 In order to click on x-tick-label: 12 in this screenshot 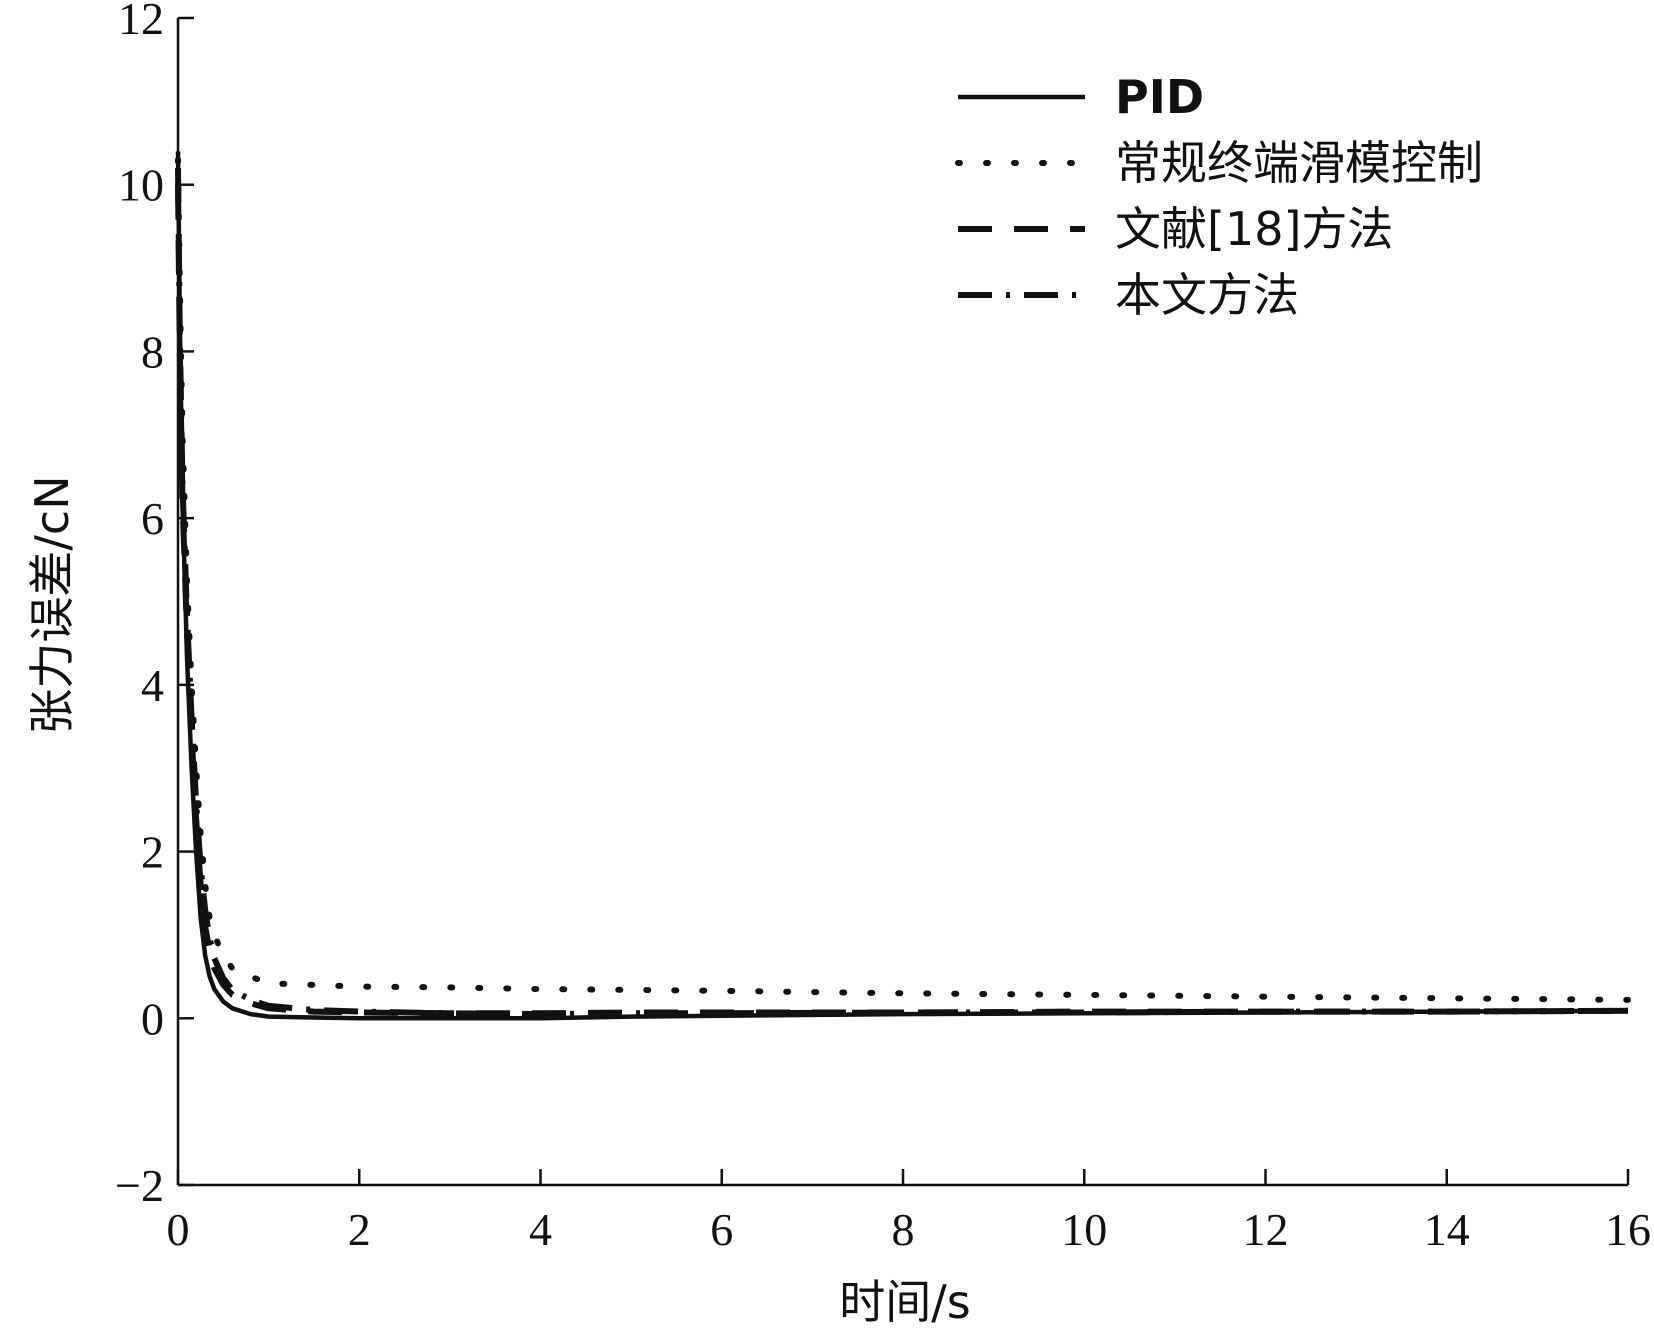, I will do `click(1266, 1229)`.